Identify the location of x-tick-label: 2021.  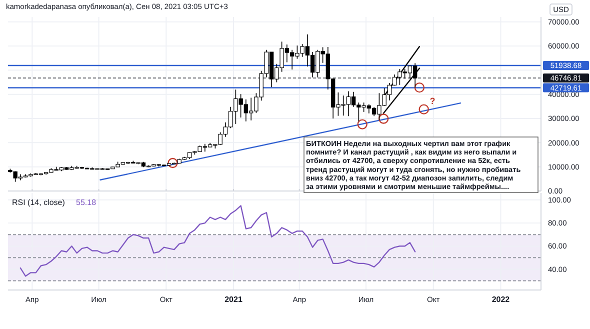
(233, 299).